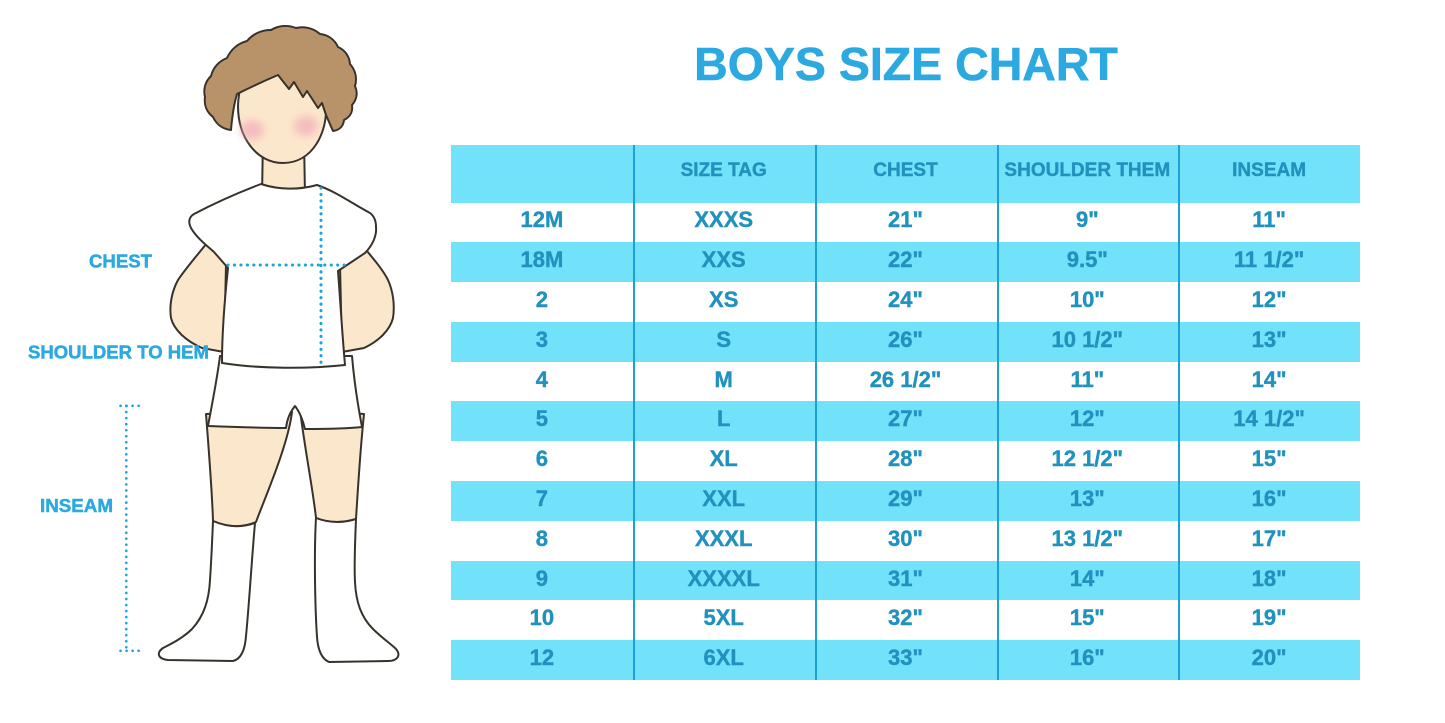  Describe the element at coordinates (118, 352) in the screenshot. I see `svg-text: SHOULDER TO HEM` at that location.